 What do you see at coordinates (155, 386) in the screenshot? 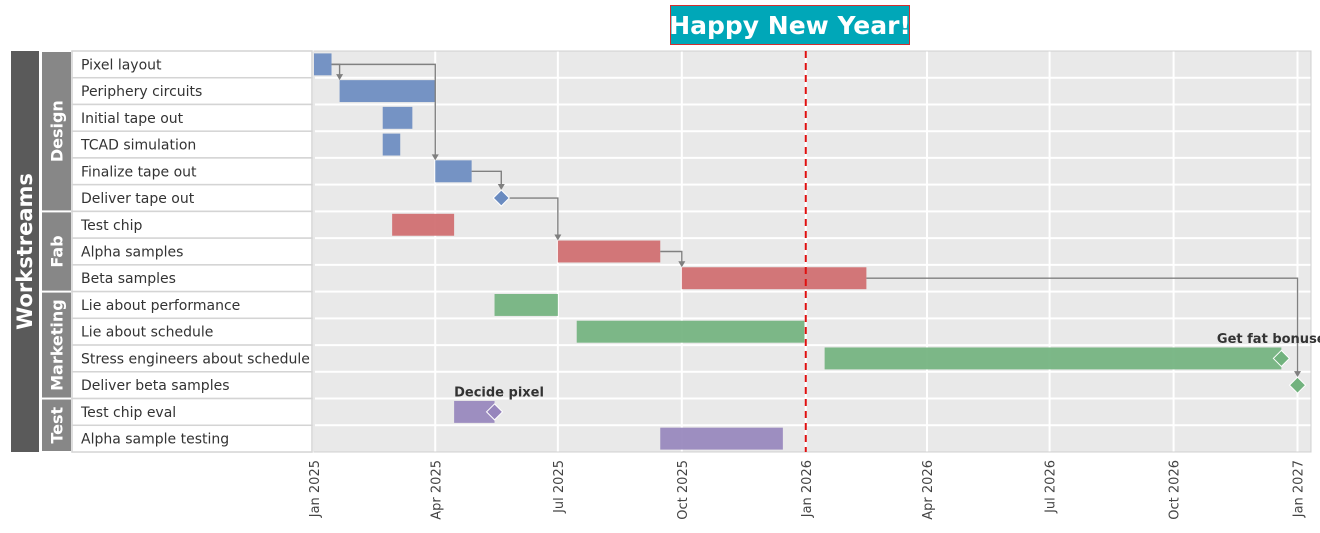
I see `task-label: Deliver beta samples` at bounding box center [155, 386].